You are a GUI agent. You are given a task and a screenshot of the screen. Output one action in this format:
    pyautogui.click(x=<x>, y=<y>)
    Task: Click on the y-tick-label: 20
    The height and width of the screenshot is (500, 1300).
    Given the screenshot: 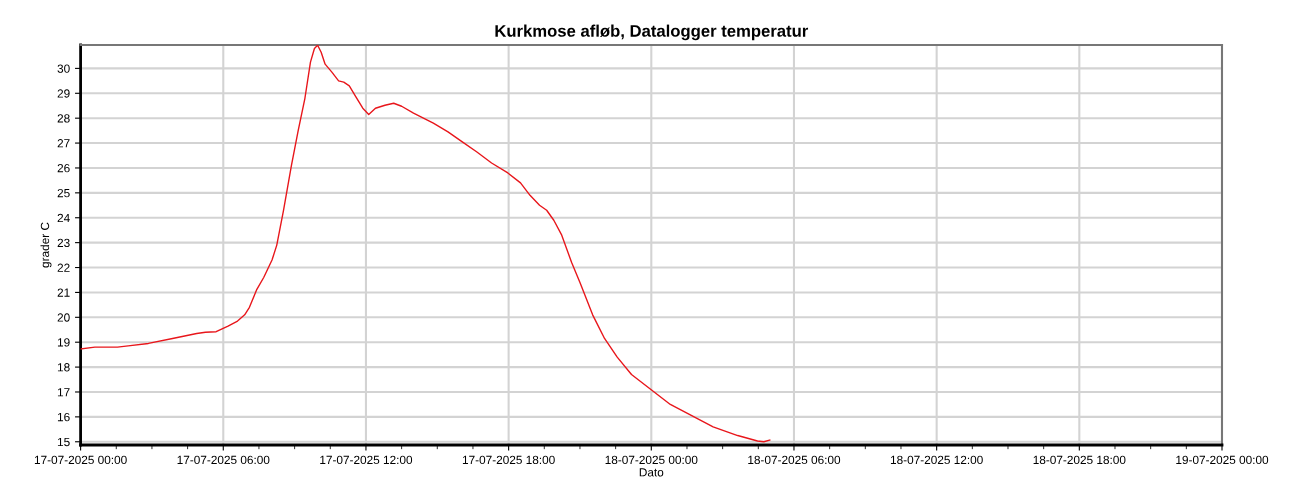 What is the action you would take?
    pyautogui.click(x=63, y=317)
    